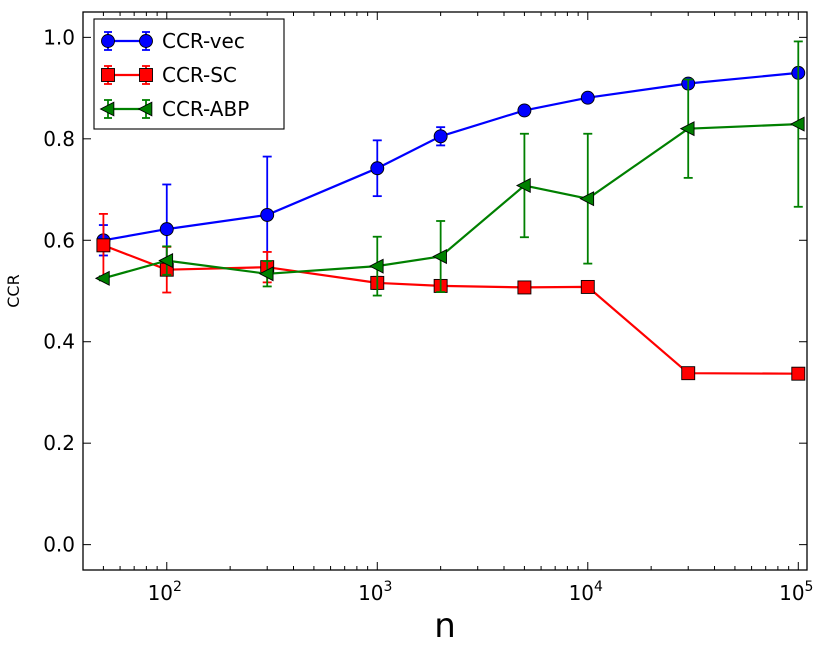 Image resolution: width=830 pixels, height=656 pixels. I want to click on legend-label: CCR-ABP, so click(205, 109).